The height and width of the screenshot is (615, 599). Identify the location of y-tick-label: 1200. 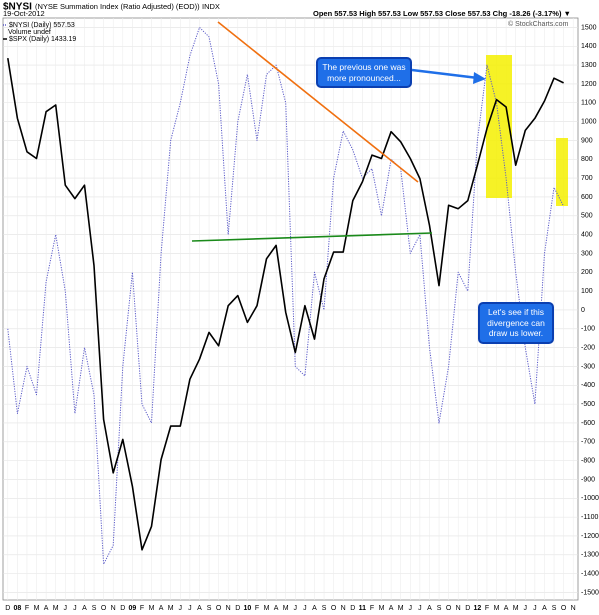
(589, 84).